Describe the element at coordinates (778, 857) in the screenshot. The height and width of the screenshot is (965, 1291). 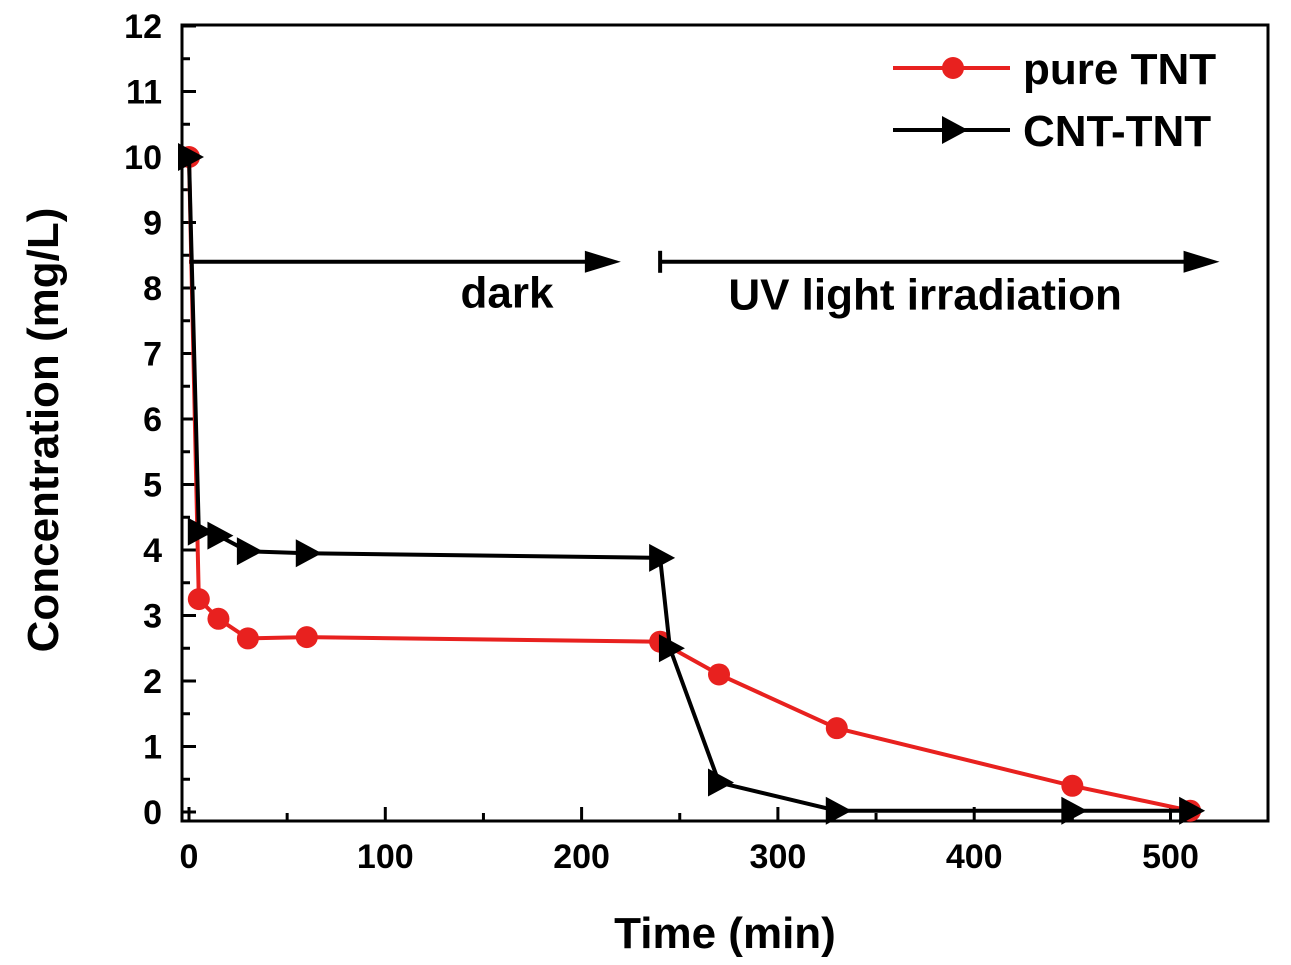
I see `x-tick-label: 300` at that location.